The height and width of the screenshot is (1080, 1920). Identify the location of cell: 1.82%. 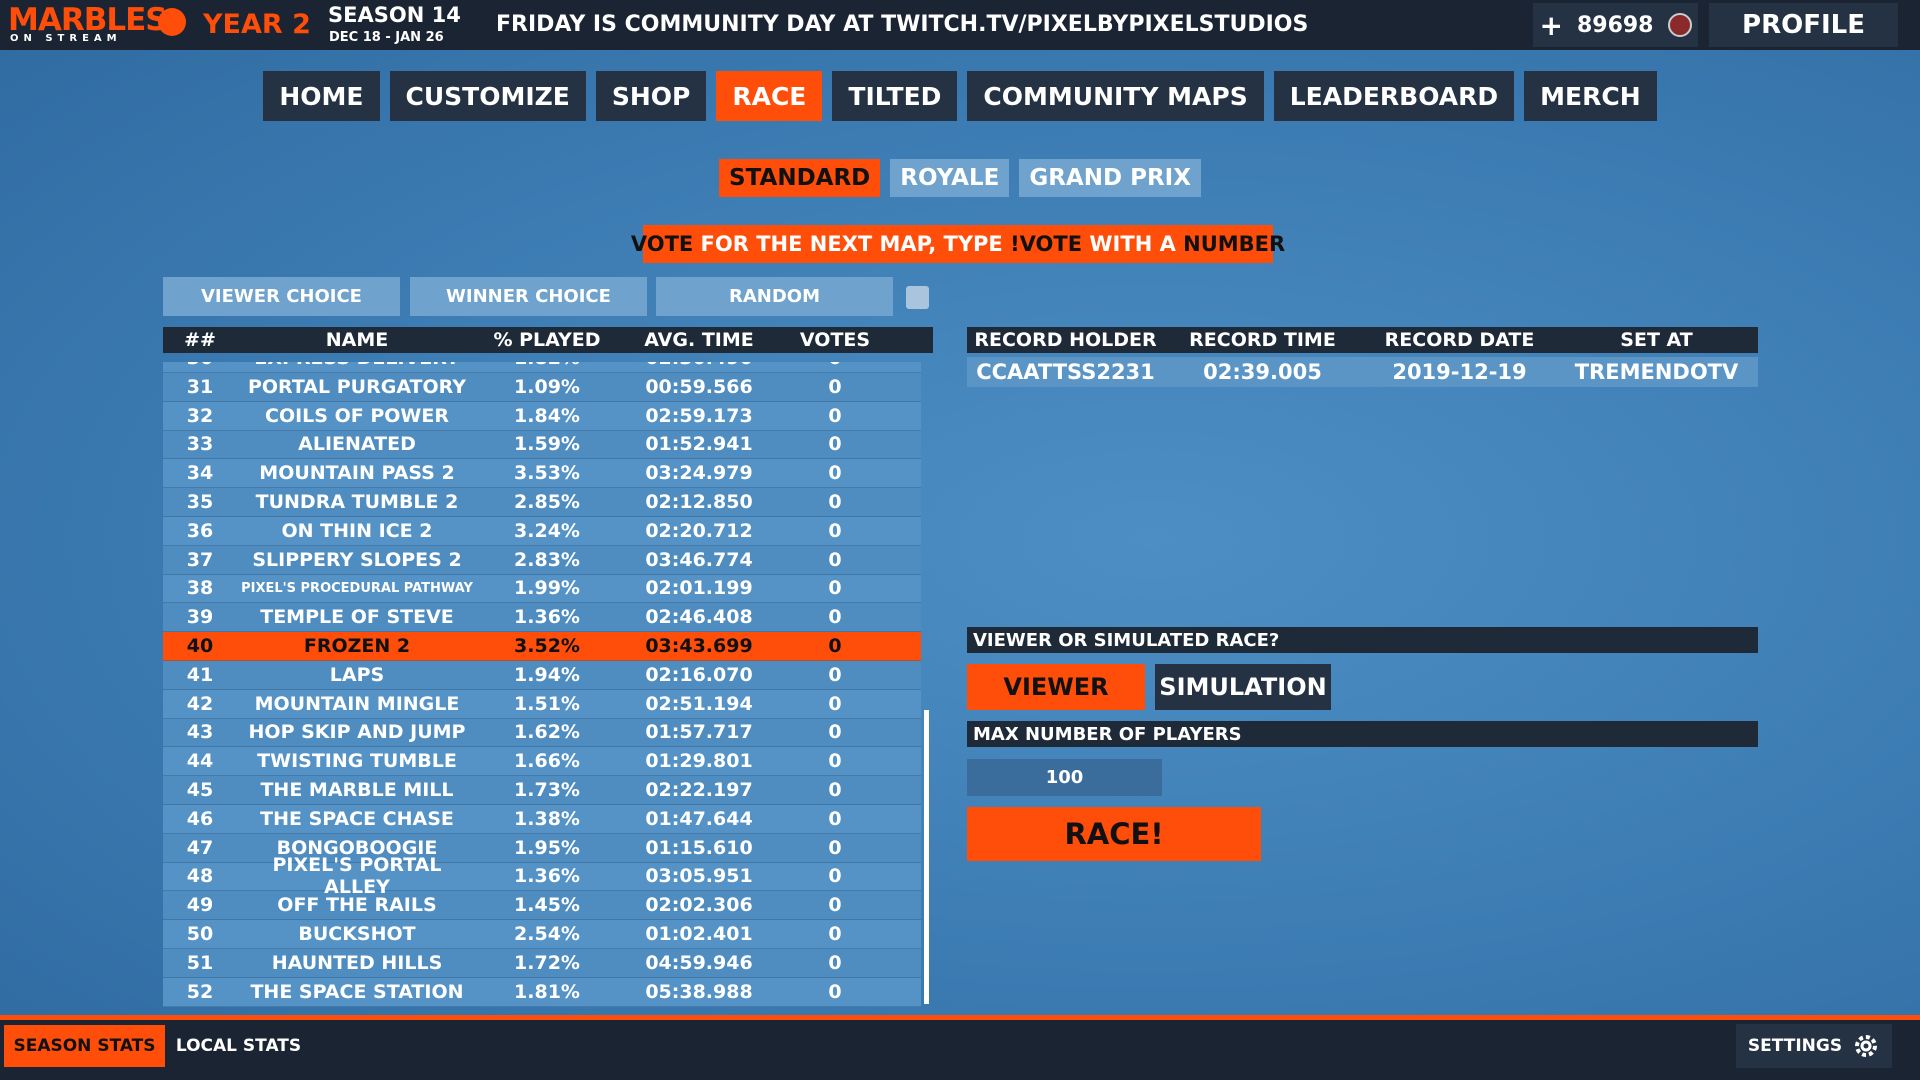
(547, 365).